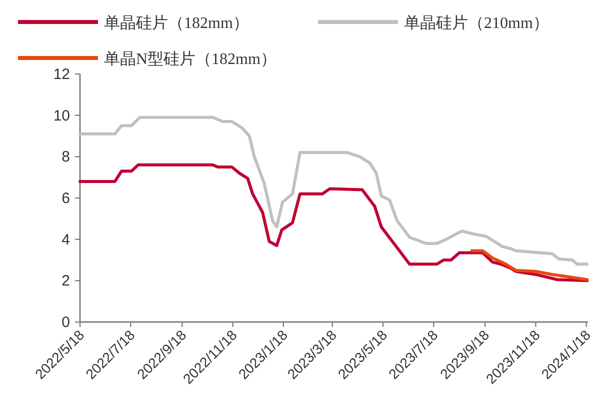 This screenshot has width=595, height=420. I want to click on y-tick-label: 4, so click(66, 239).